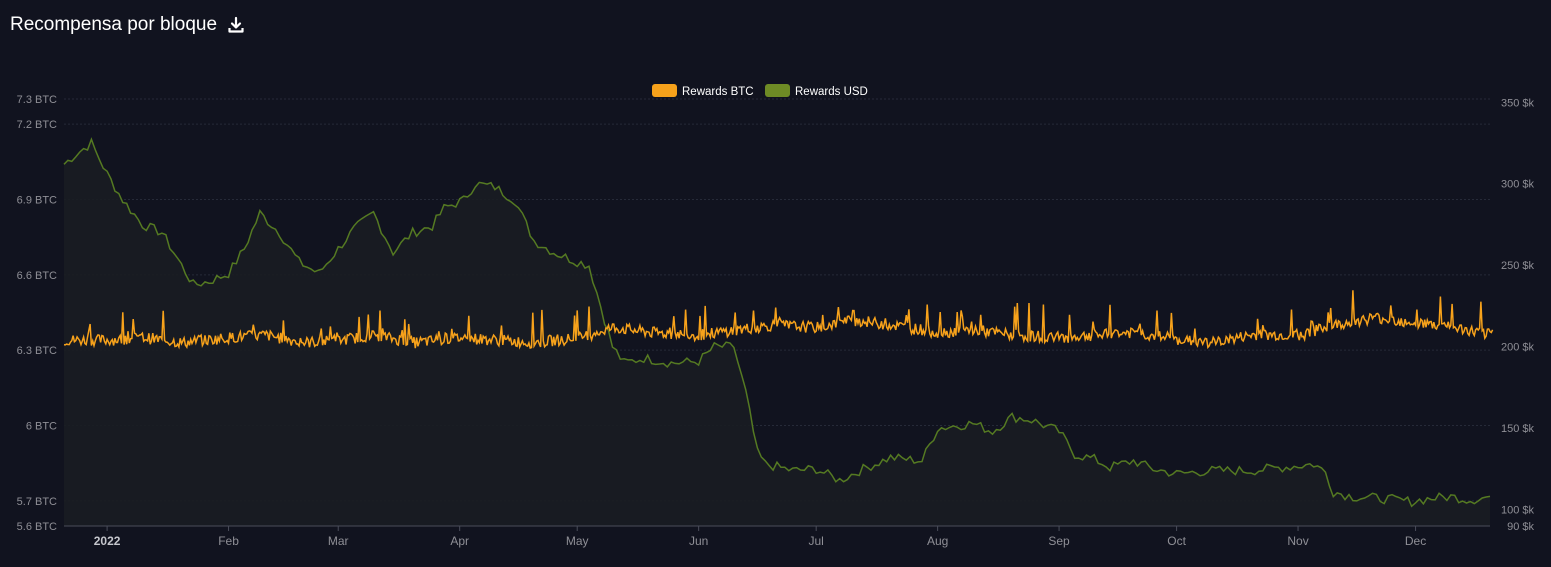 The image size is (1551, 567). I want to click on download-icon, so click(236, 25).